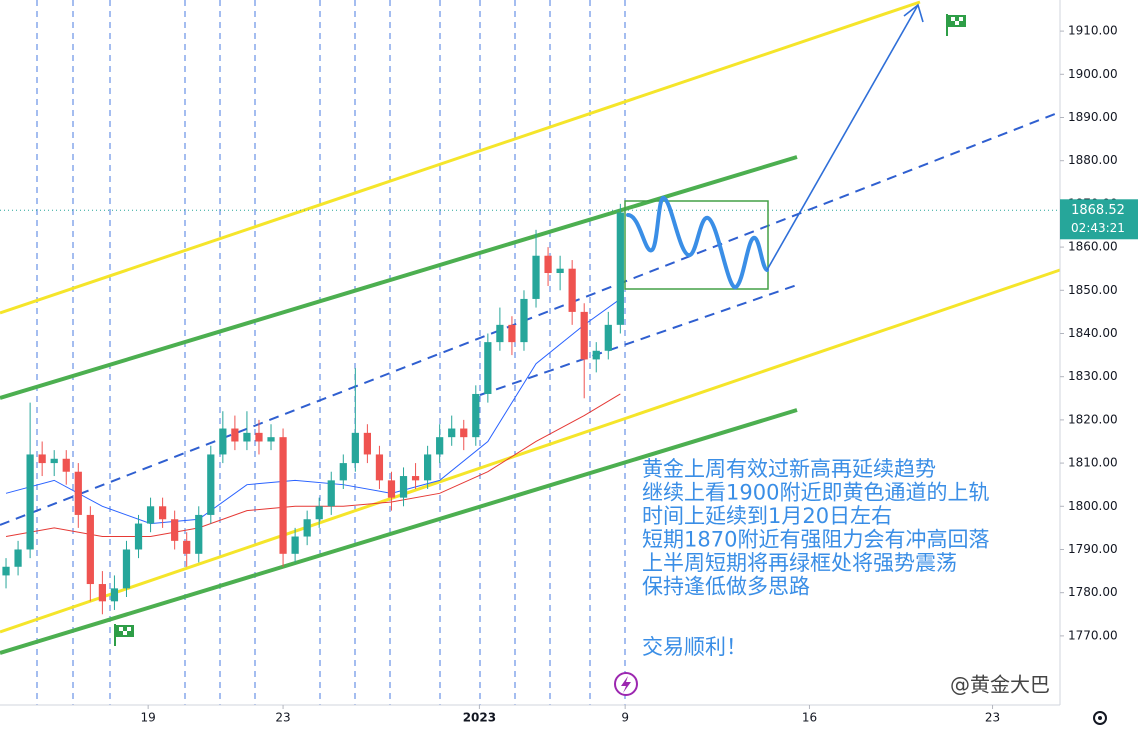 The width and height of the screenshot is (1138, 730). Describe the element at coordinates (479, 718) in the screenshot. I see `x-tick-label: 2023` at that location.